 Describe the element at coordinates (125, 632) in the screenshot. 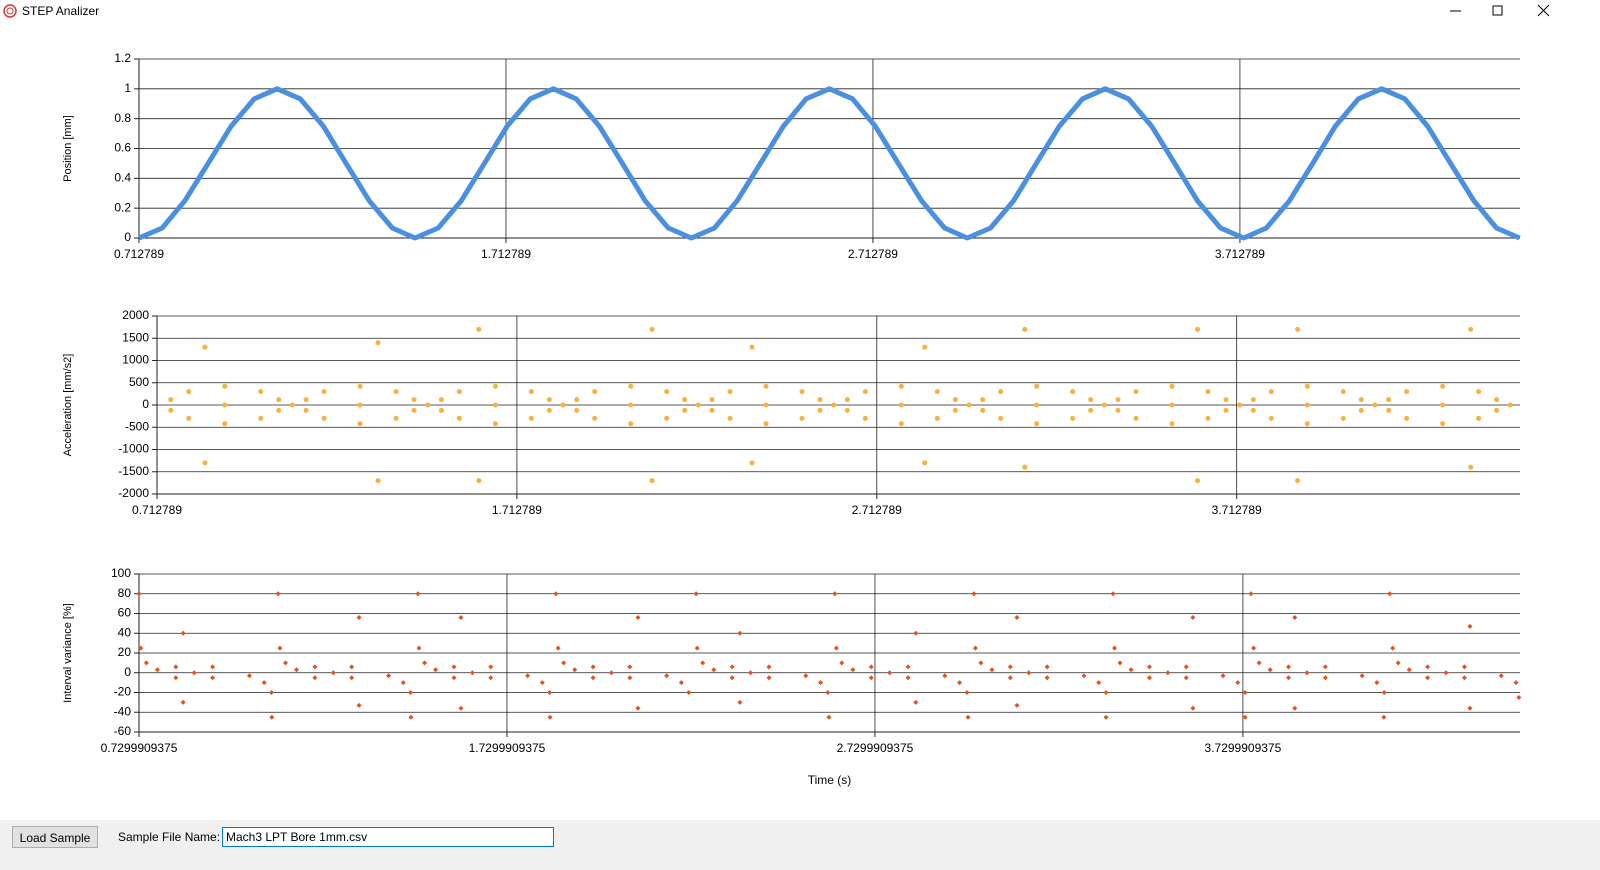

I see `y-tick-label: 40` at that location.